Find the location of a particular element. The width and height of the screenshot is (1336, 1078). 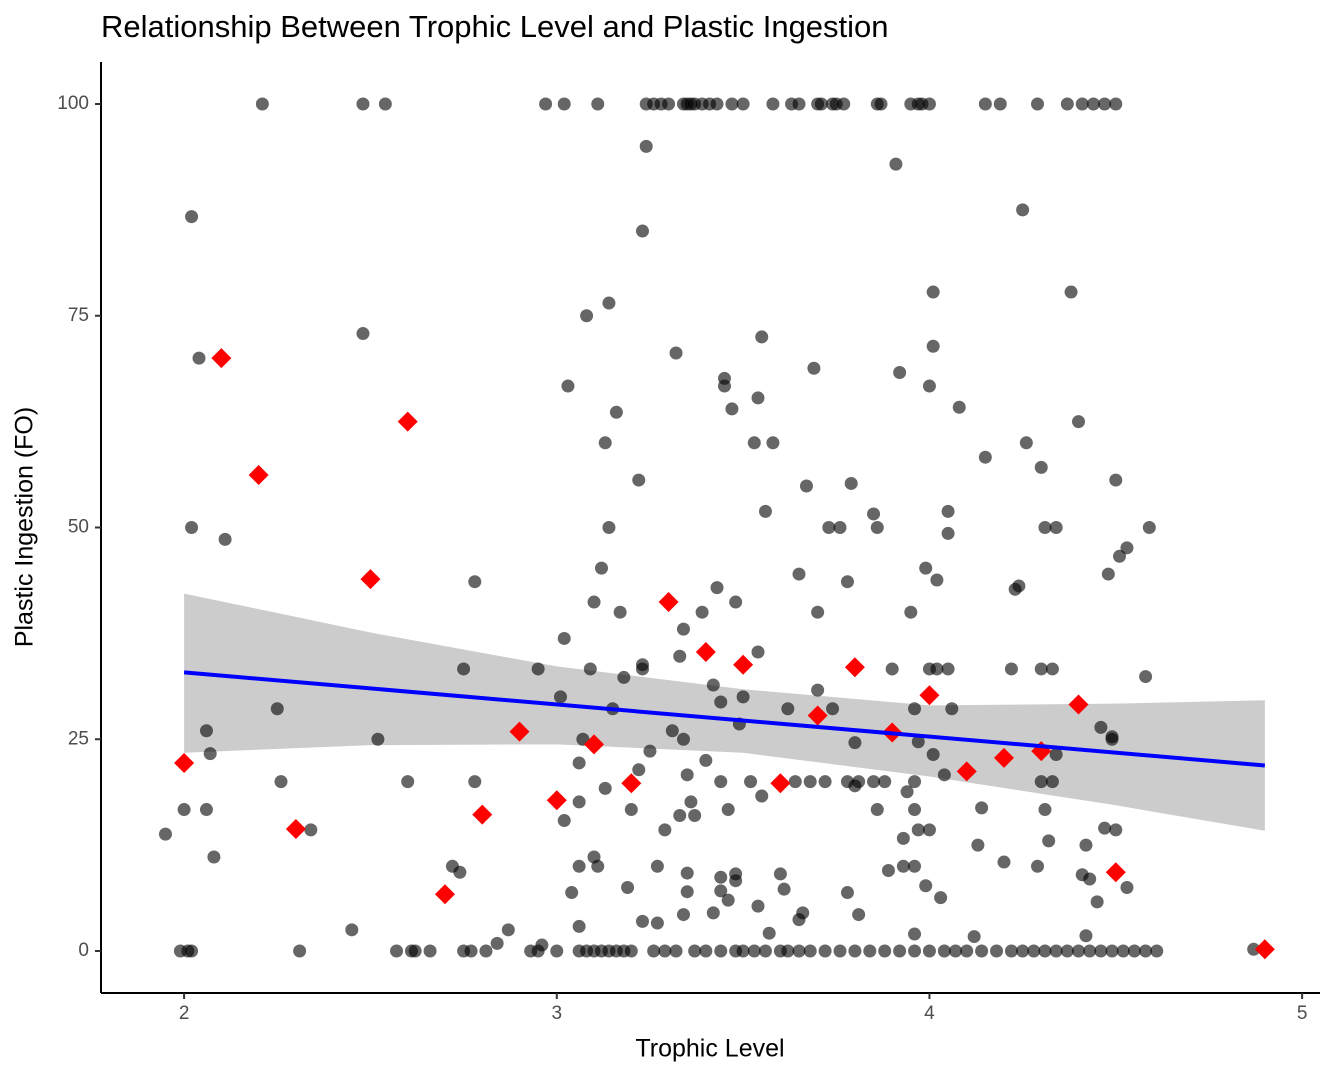

y-axis-label: Plastic Ingestion (FO) is located at coordinates (25, 527).